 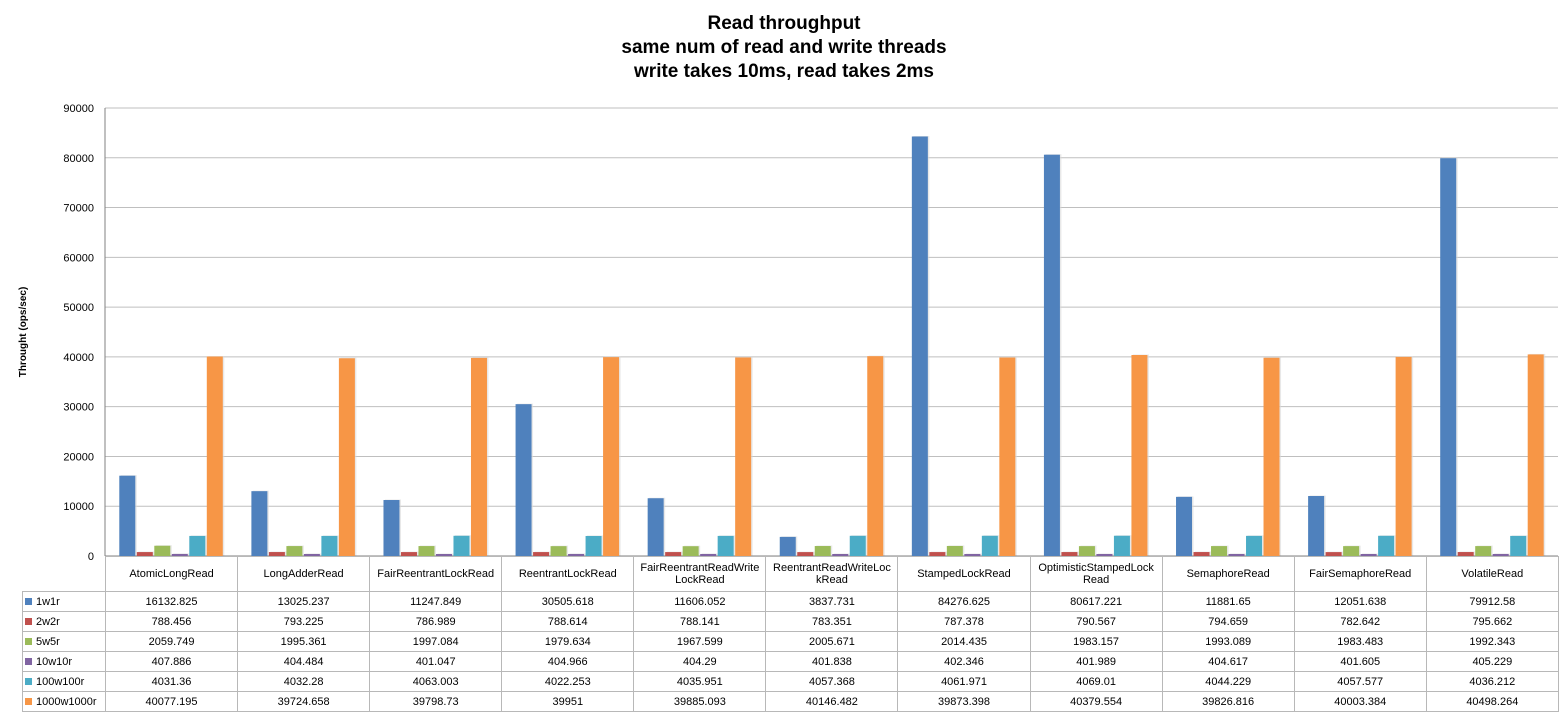 What do you see at coordinates (1096, 568) in the screenshot?
I see `category-label-line: OptimisticStampedLock` at bounding box center [1096, 568].